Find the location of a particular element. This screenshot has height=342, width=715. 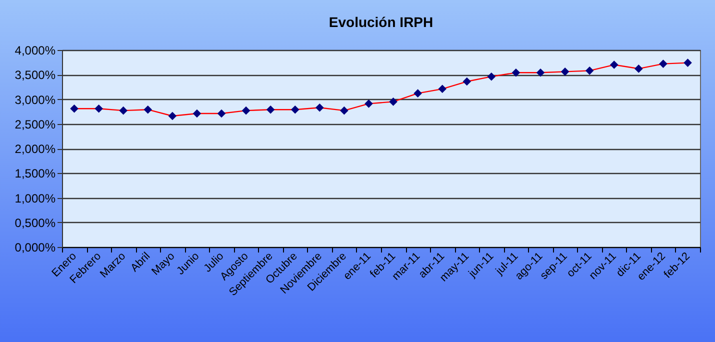

y-tick-label: 3,000% is located at coordinates (35, 99).